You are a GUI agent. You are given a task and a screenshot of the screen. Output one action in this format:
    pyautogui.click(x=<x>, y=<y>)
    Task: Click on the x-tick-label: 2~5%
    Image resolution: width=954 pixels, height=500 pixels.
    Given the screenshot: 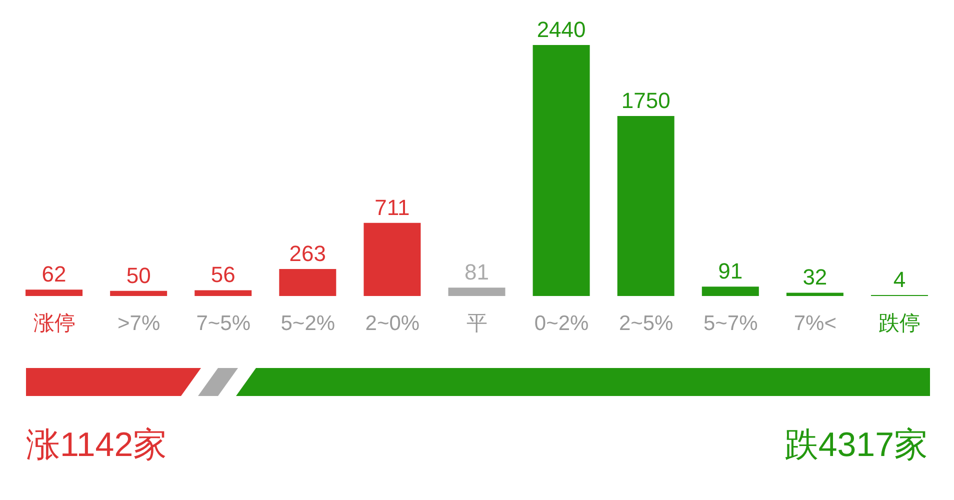 What is the action you would take?
    pyautogui.click(x=646, y=323)
    